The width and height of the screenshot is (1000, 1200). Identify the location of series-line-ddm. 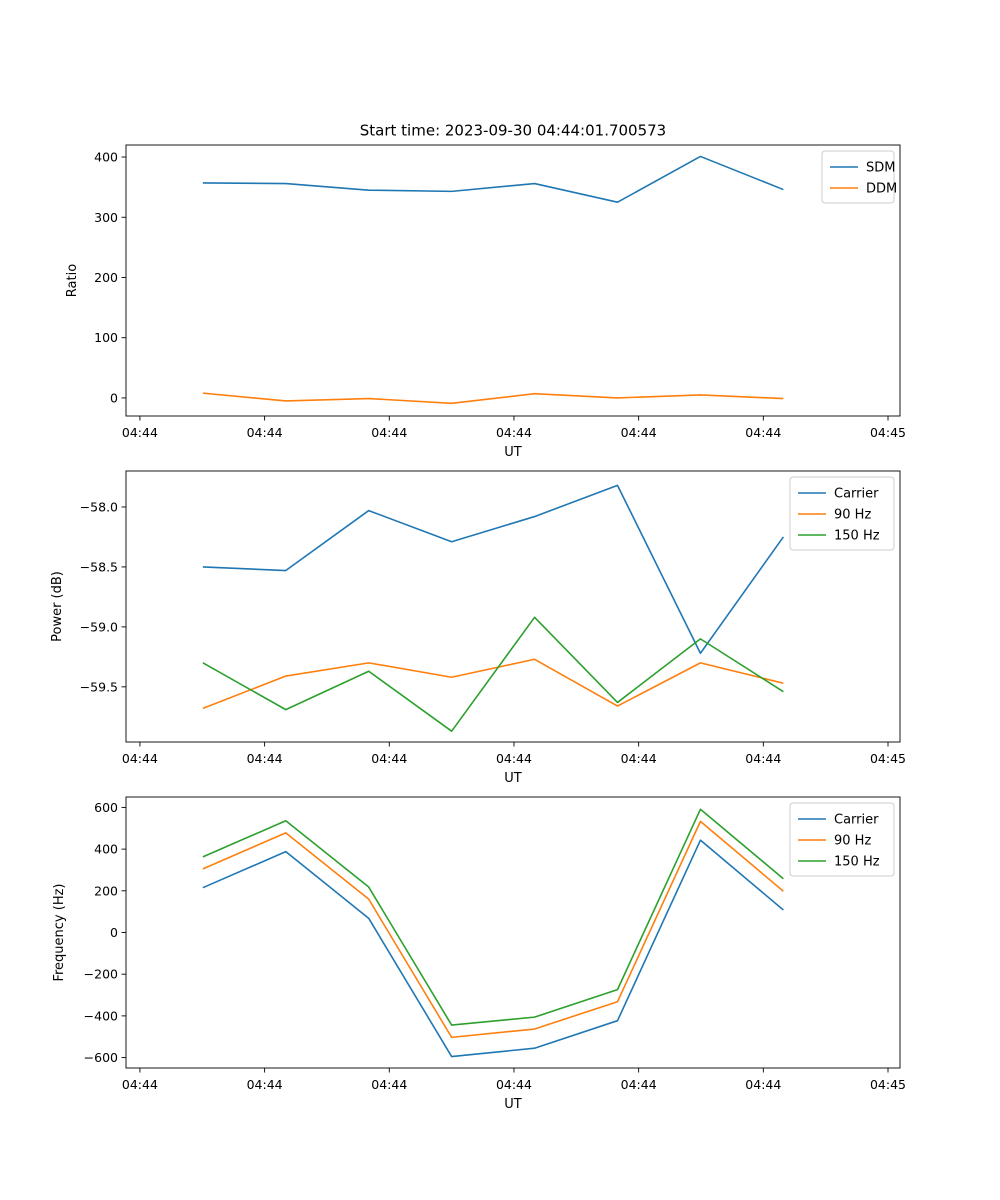
(493, 398).